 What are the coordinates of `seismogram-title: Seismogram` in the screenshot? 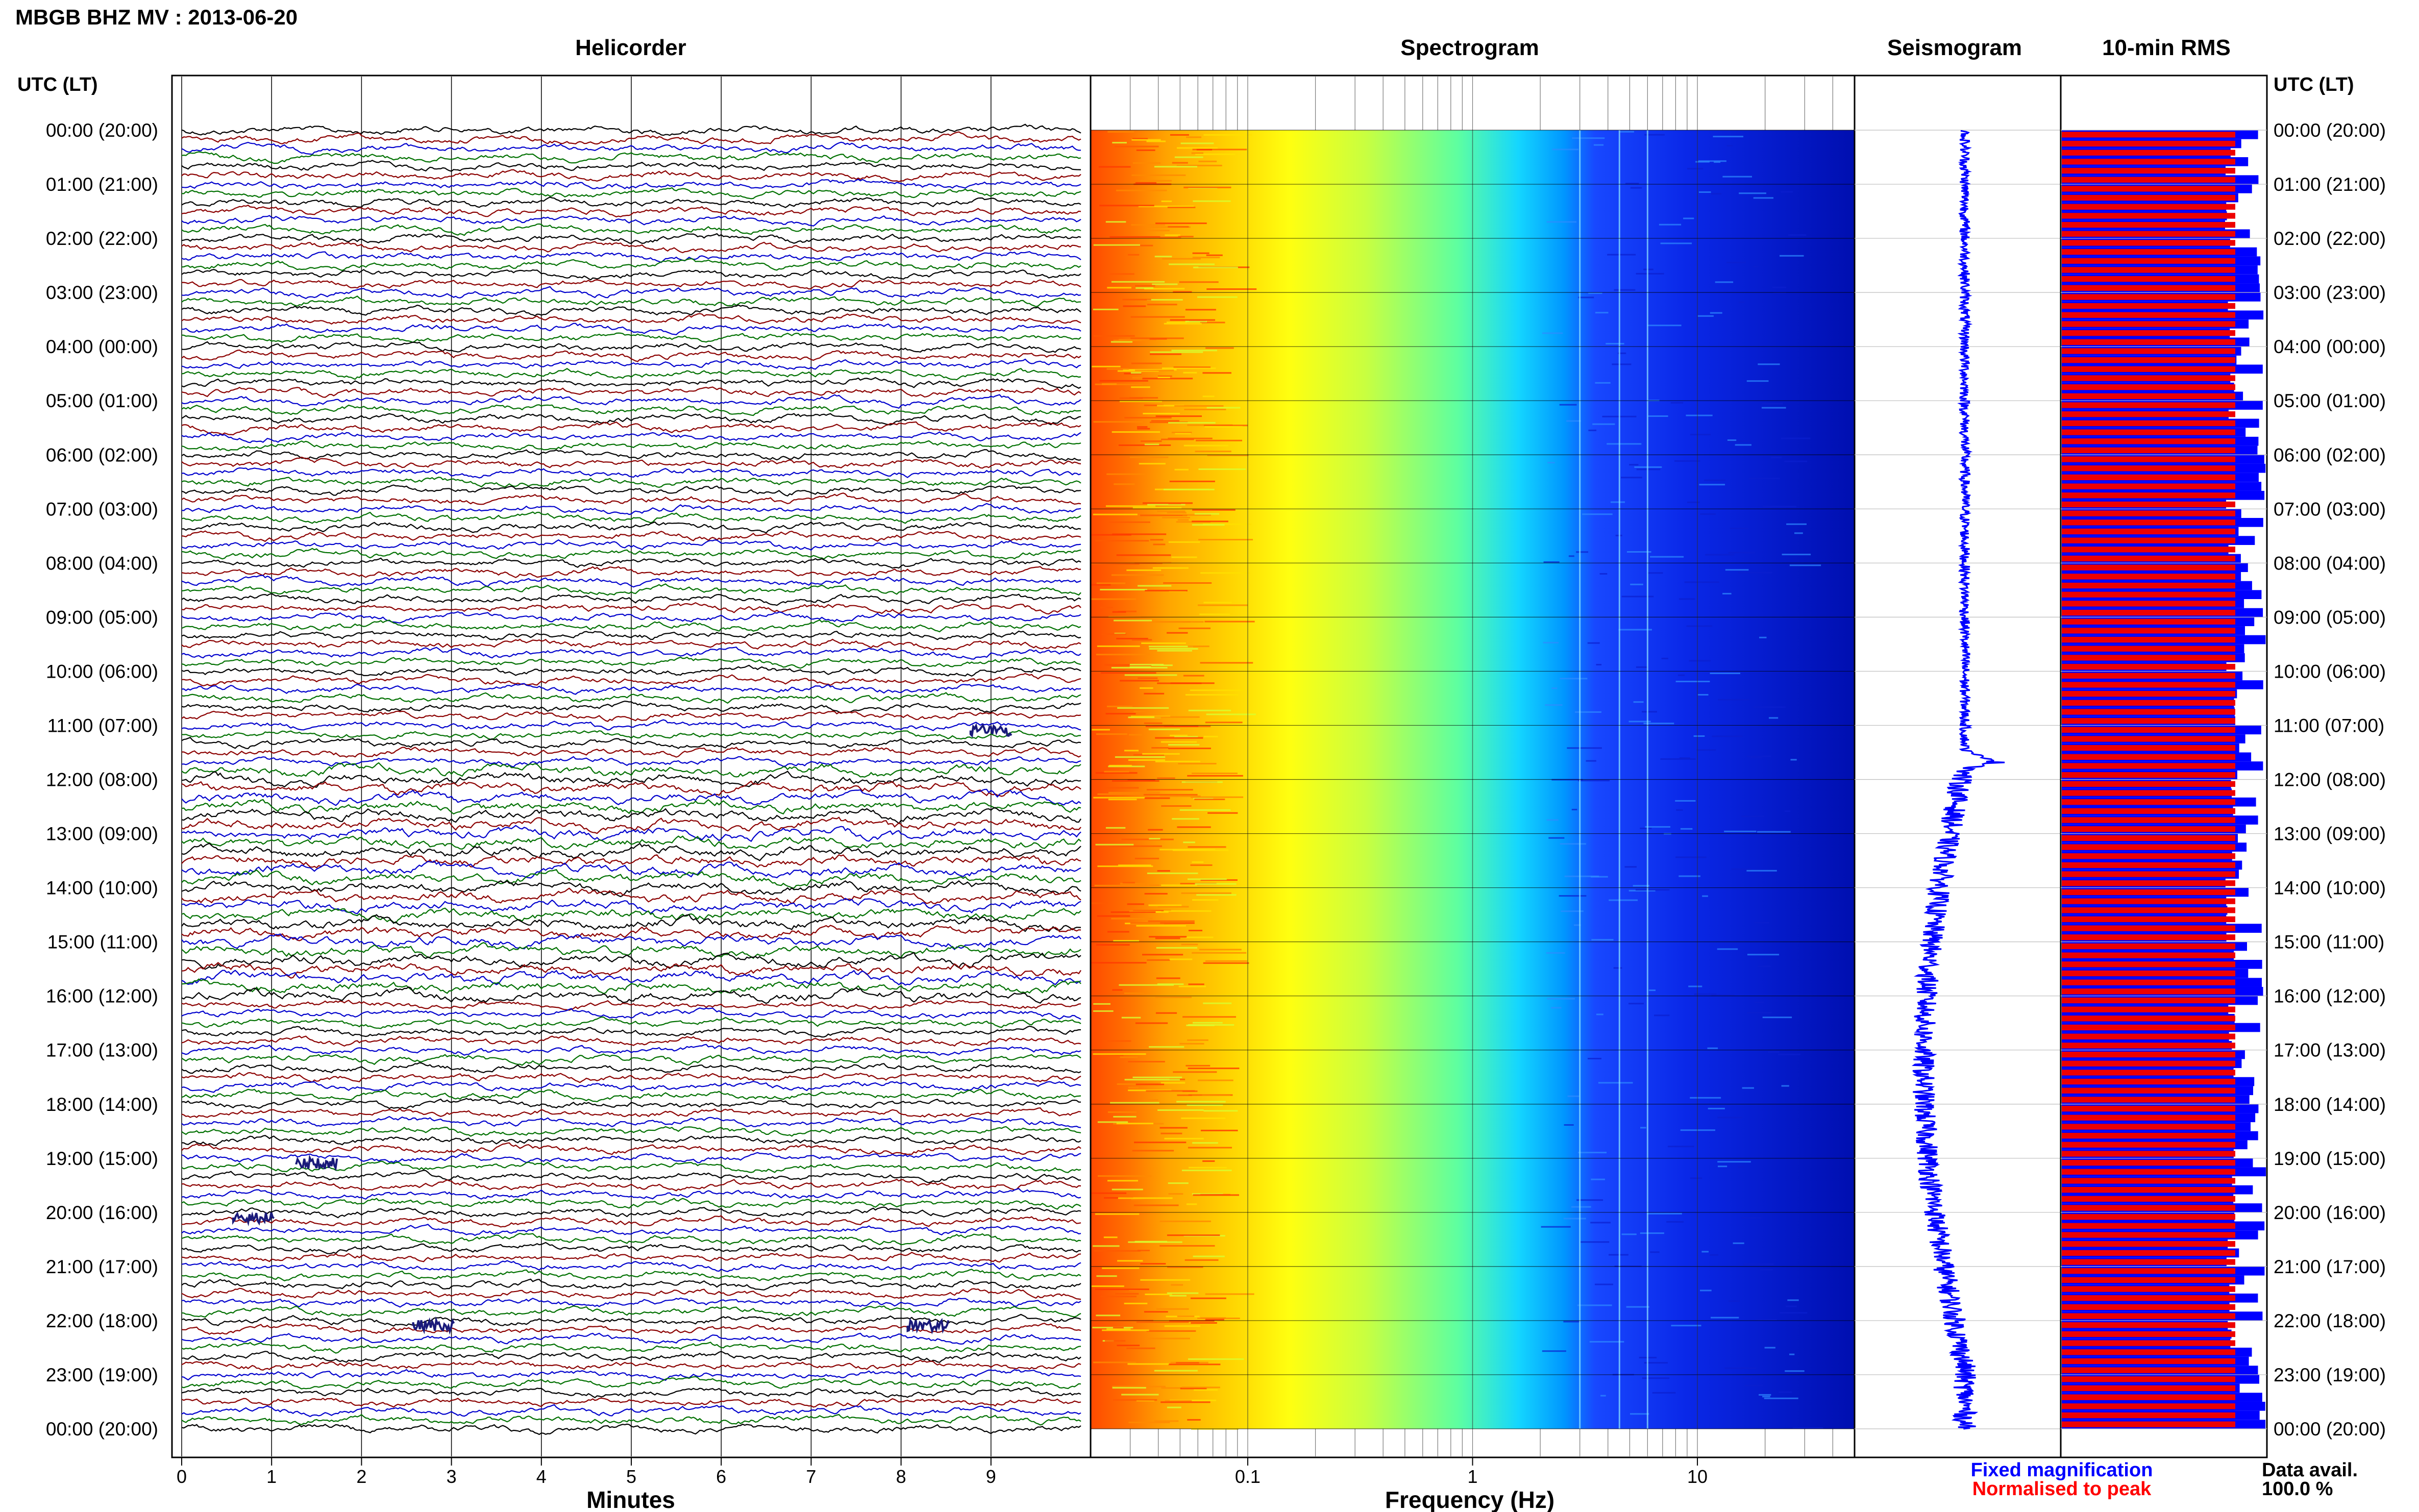 It's located at (1954, 47).